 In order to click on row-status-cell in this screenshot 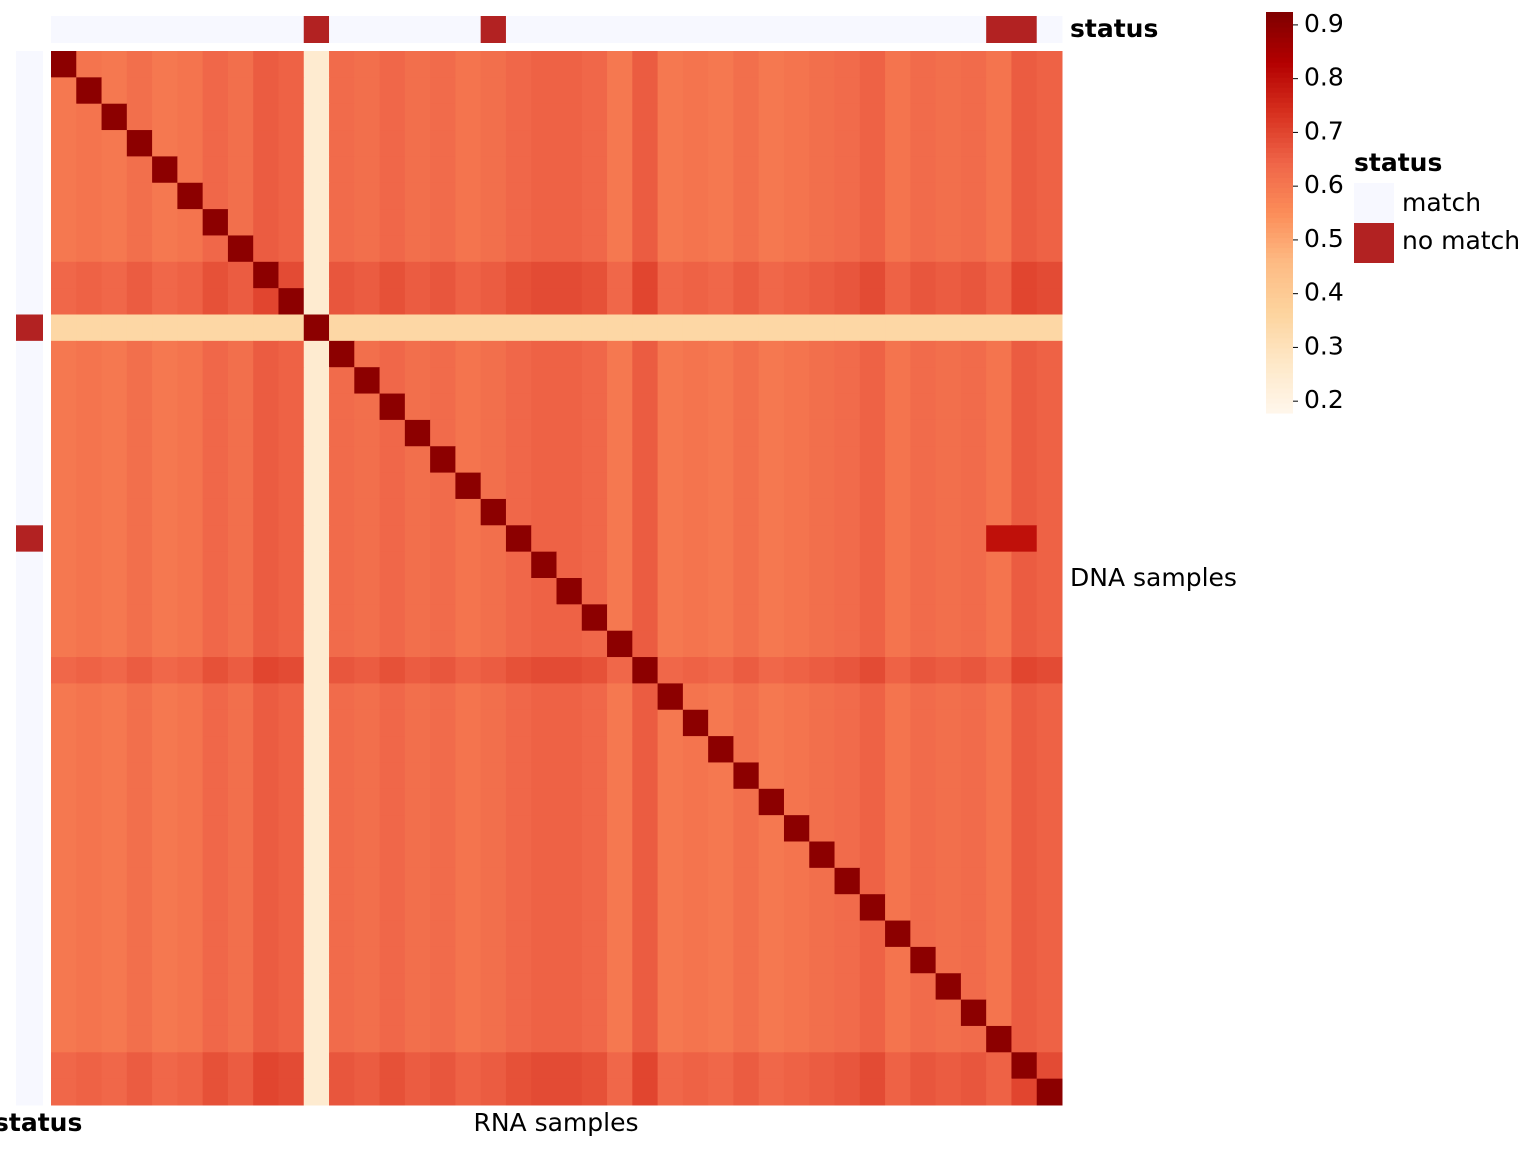, I will do `click(29, 117)`.